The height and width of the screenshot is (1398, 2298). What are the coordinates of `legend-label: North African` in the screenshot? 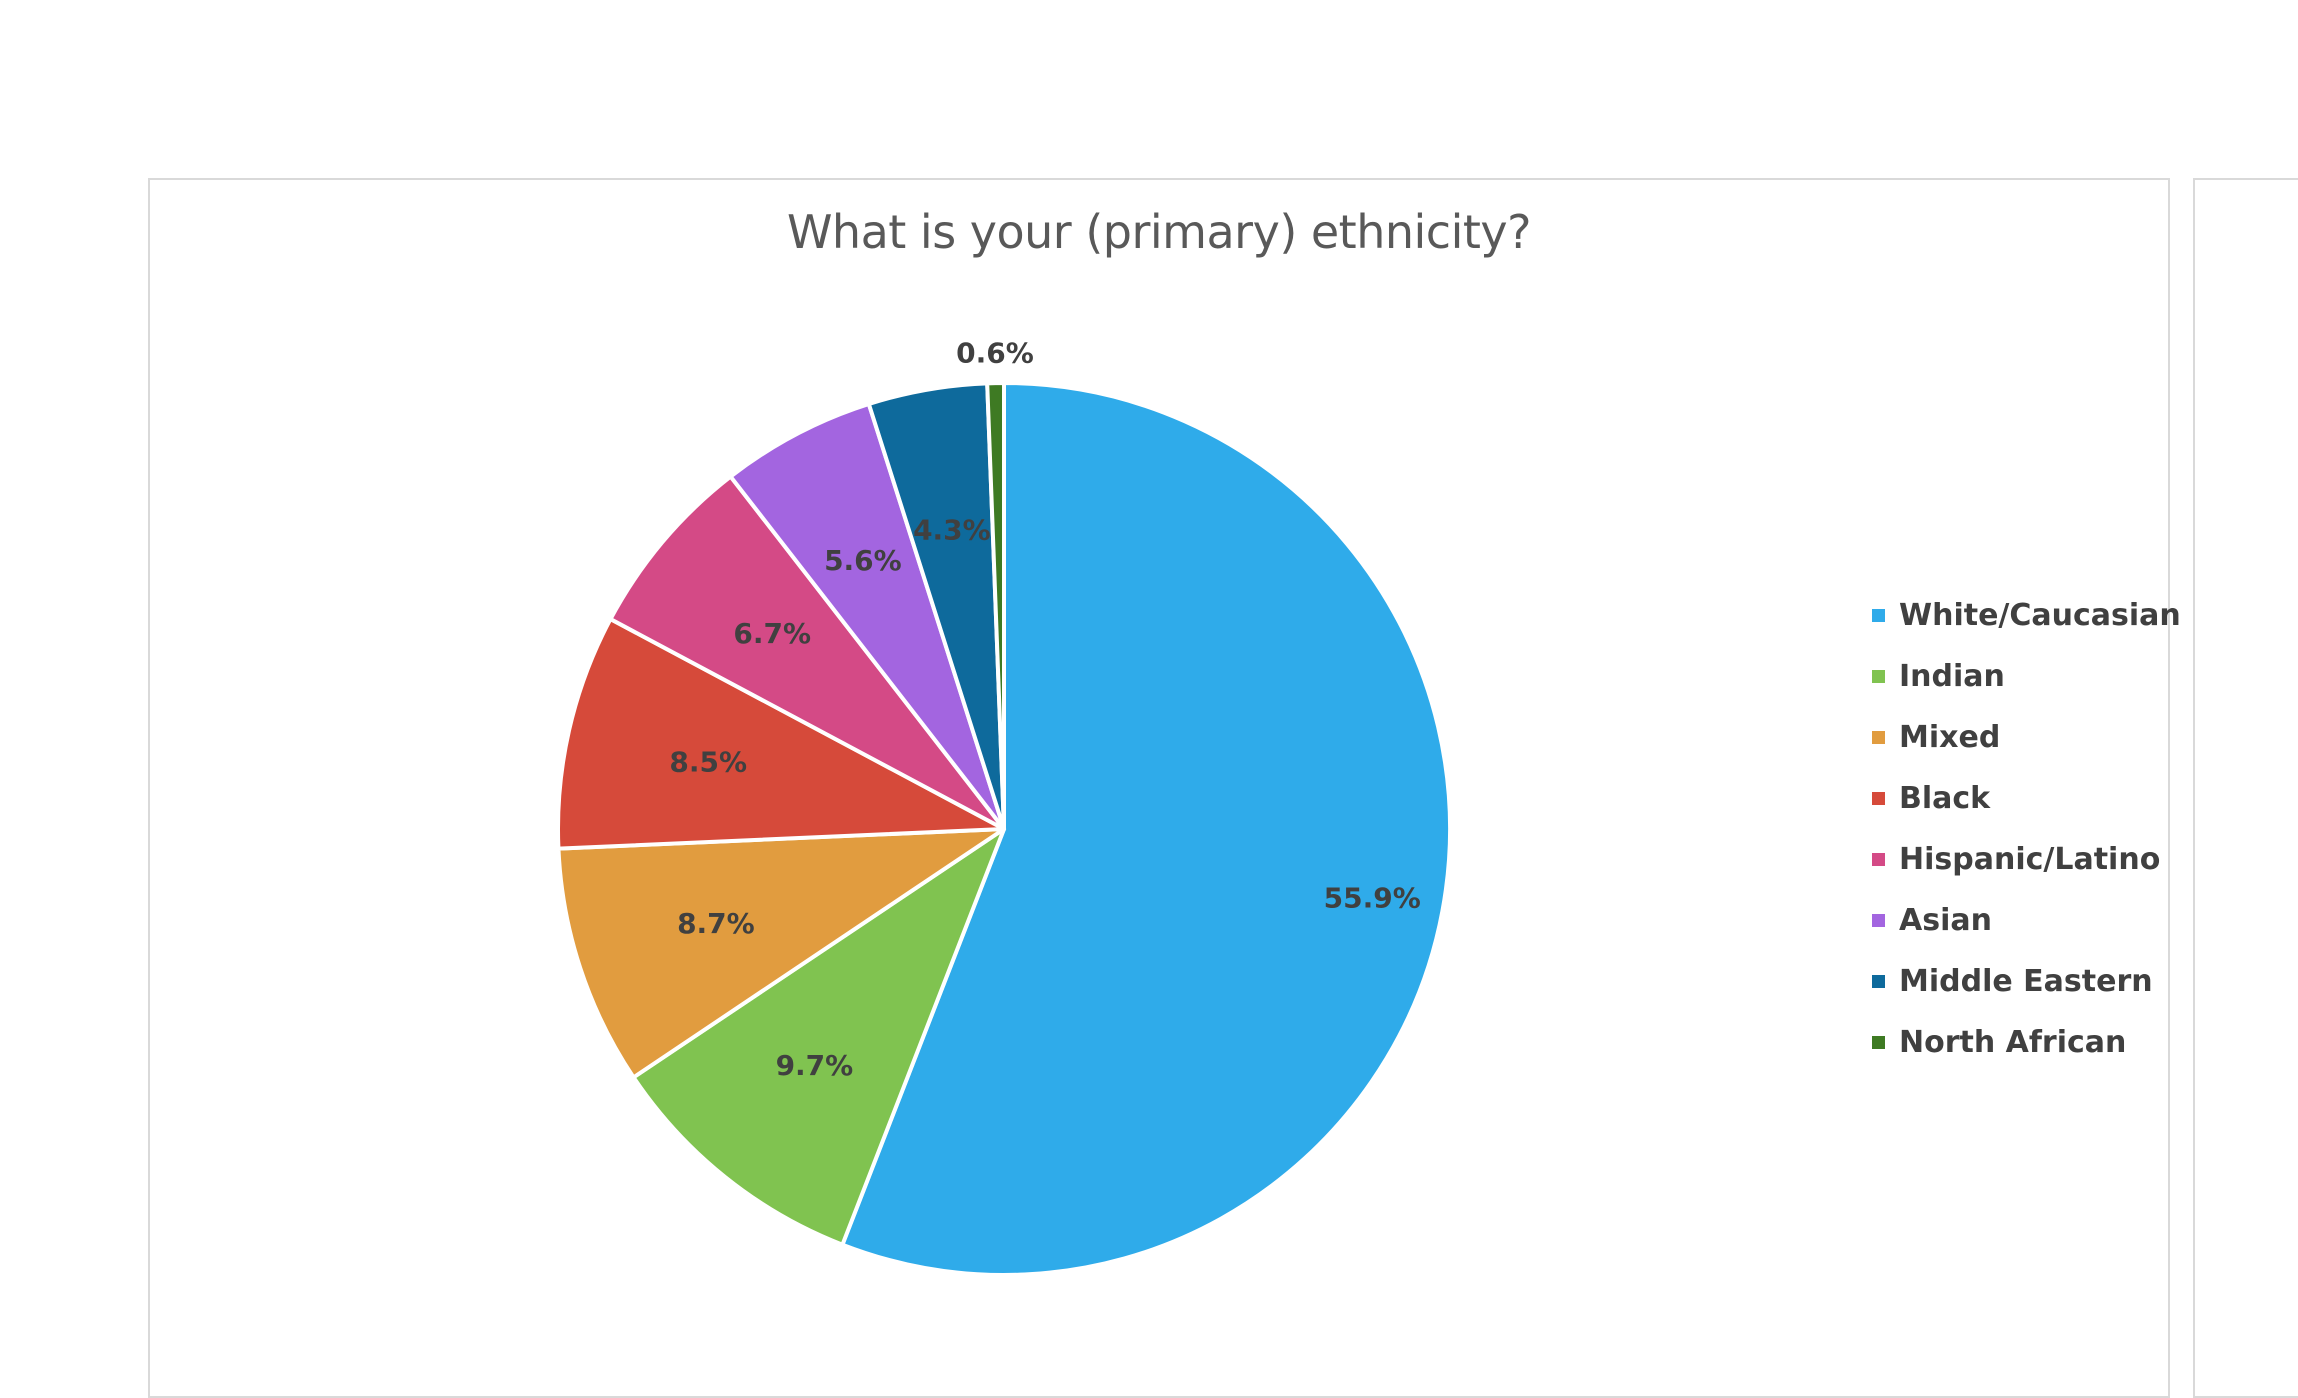 It's located at (2013, 1042).